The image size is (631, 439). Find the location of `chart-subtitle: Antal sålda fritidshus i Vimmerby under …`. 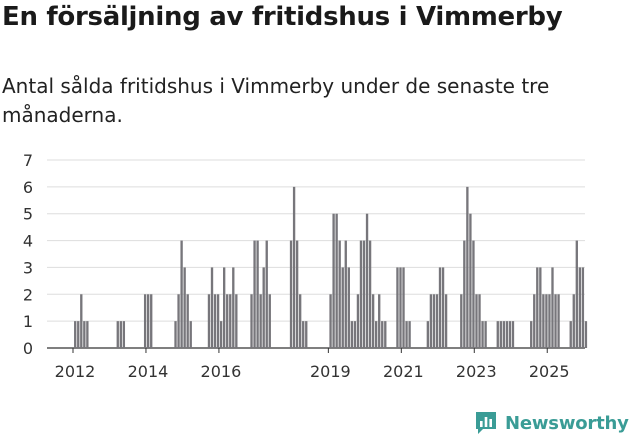

chart-subtitle: Antal sålda fritidshus i Vimmerby under … is located at coordinates (276, 100).